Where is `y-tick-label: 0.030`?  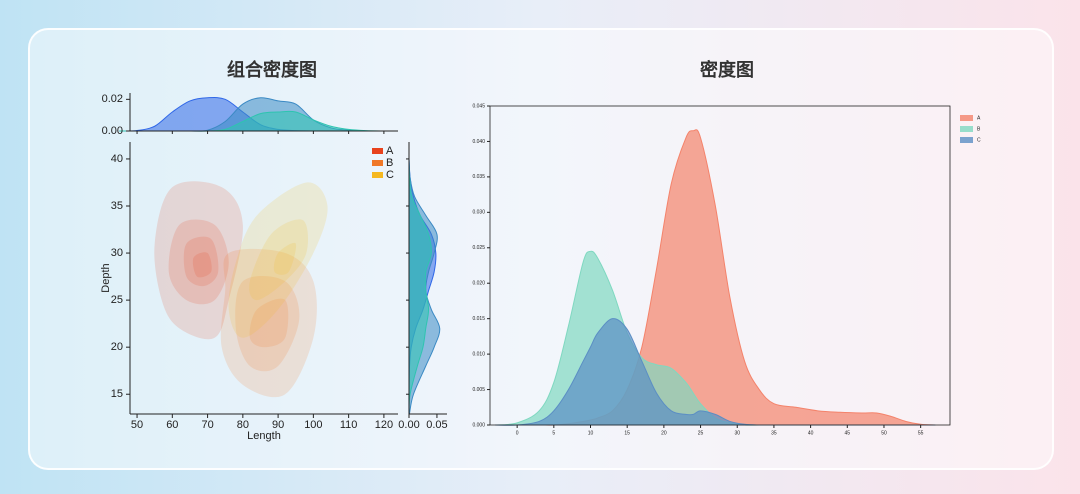
y-tick-label: 0.030 is located at coordinates (478, 213).